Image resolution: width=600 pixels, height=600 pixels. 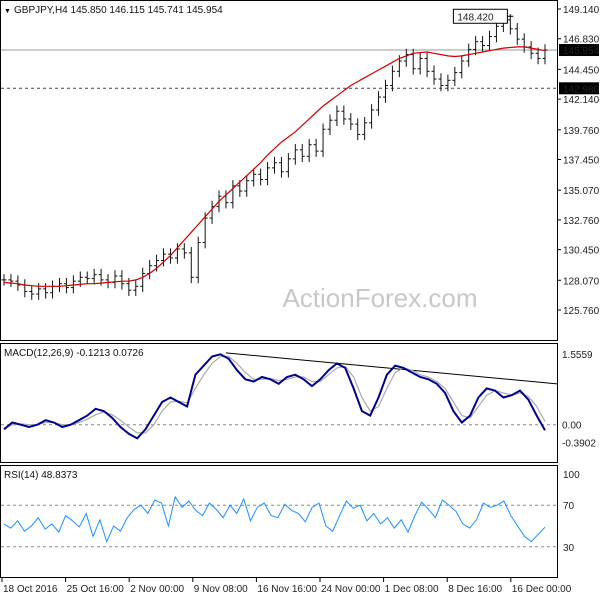 I want to click on macd-tick-label: 0.00, so click(x=572, y=426).